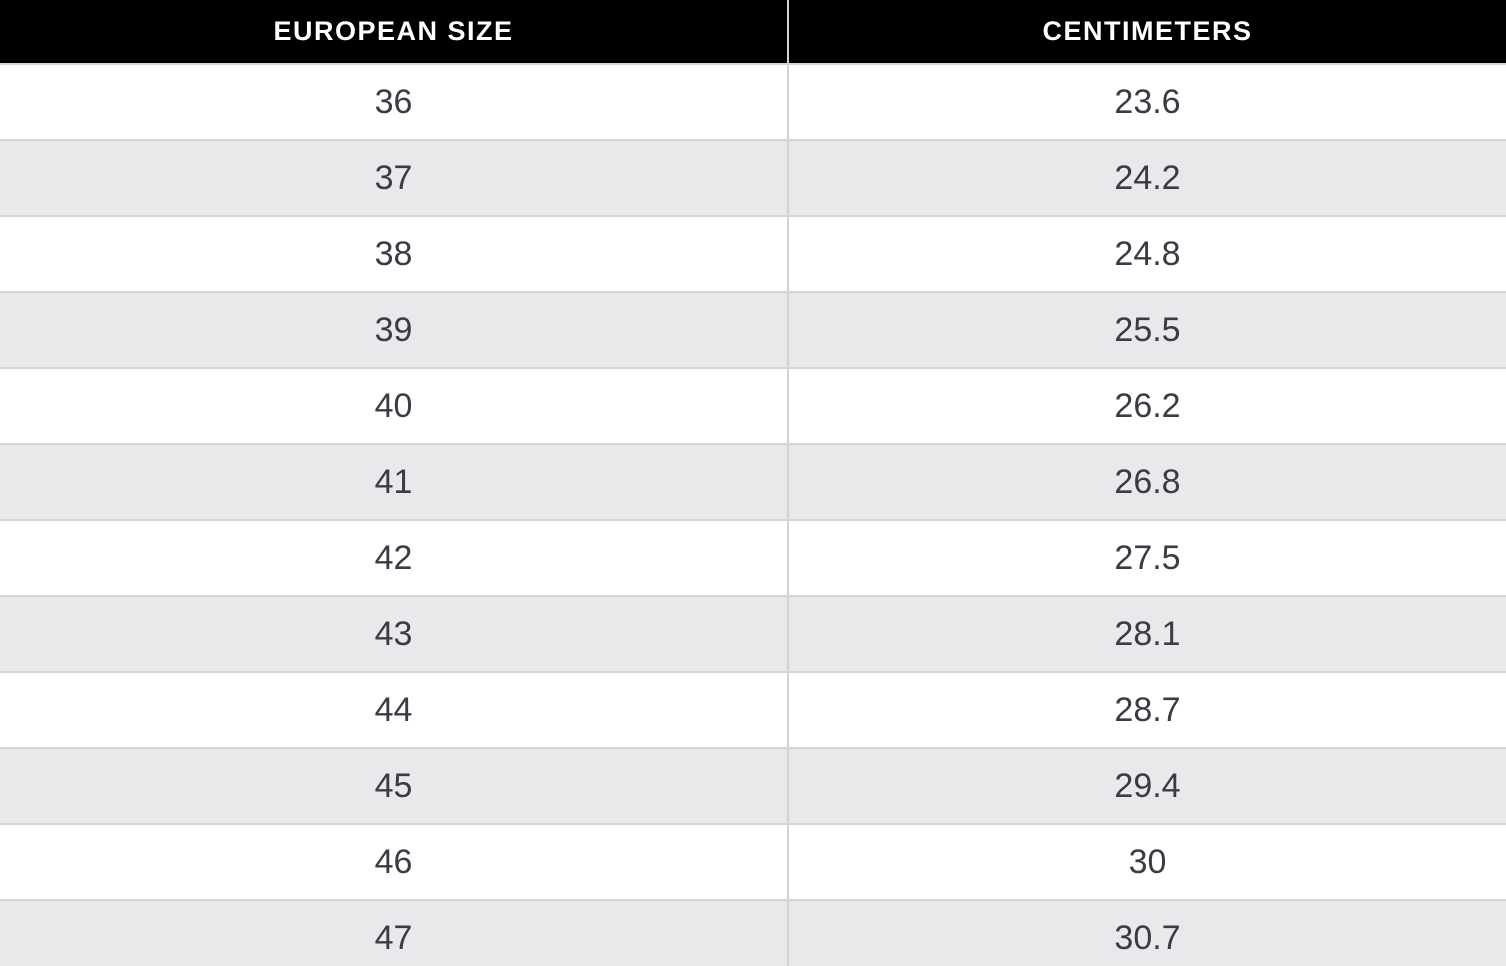 The width and height of the screenshot is (1506, 966). What do you see at coordinates (394, 634) in the screenshot?
I see `cell-european-size: 43` at bounding box center [394, 634].